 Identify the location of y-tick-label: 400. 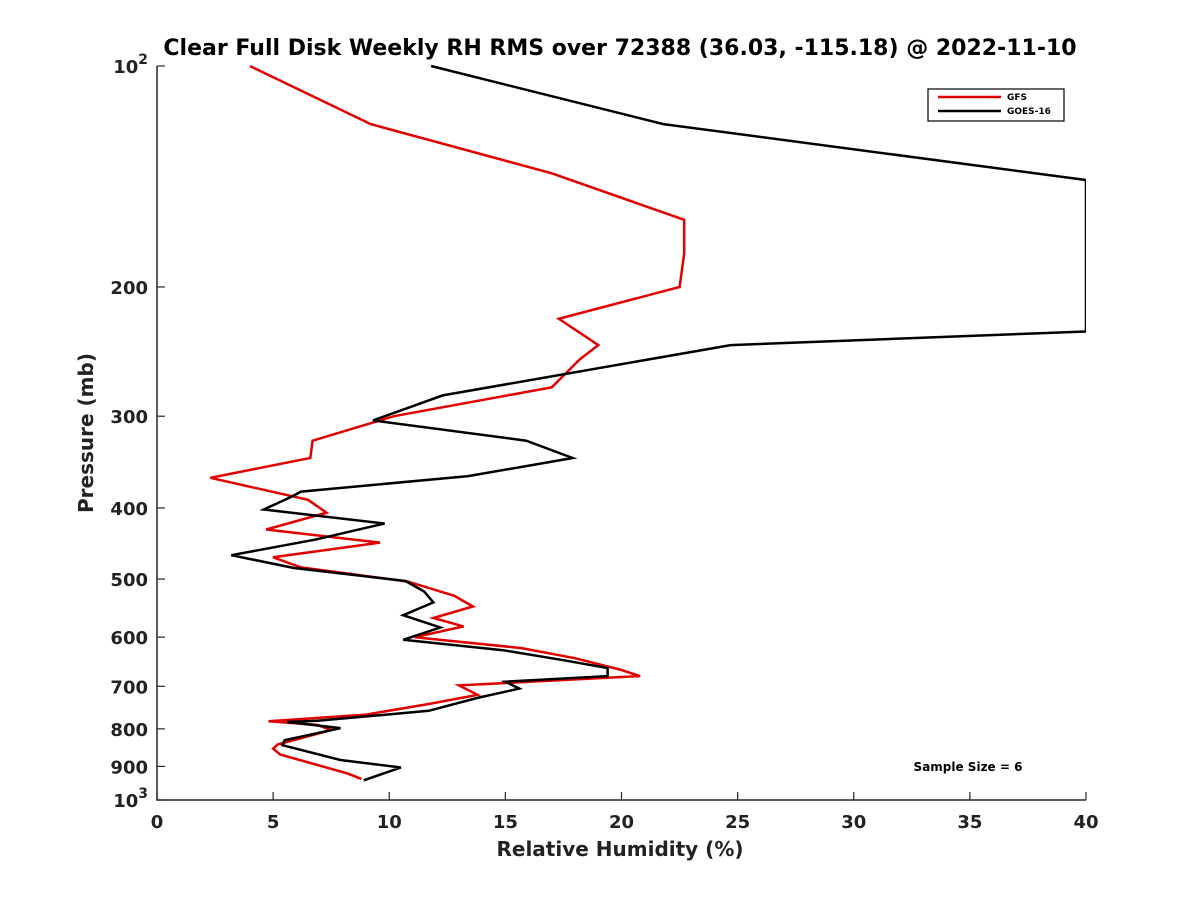
(129, 509).